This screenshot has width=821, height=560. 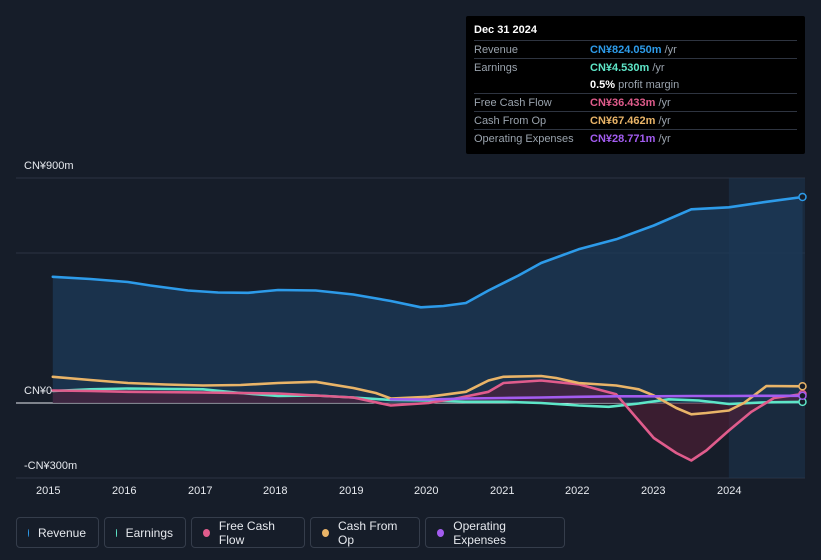 I want to click on tooltip-row-operating-expenses: Operating Expenses CN¥28.771m /yr, so click(x=635, y=138).